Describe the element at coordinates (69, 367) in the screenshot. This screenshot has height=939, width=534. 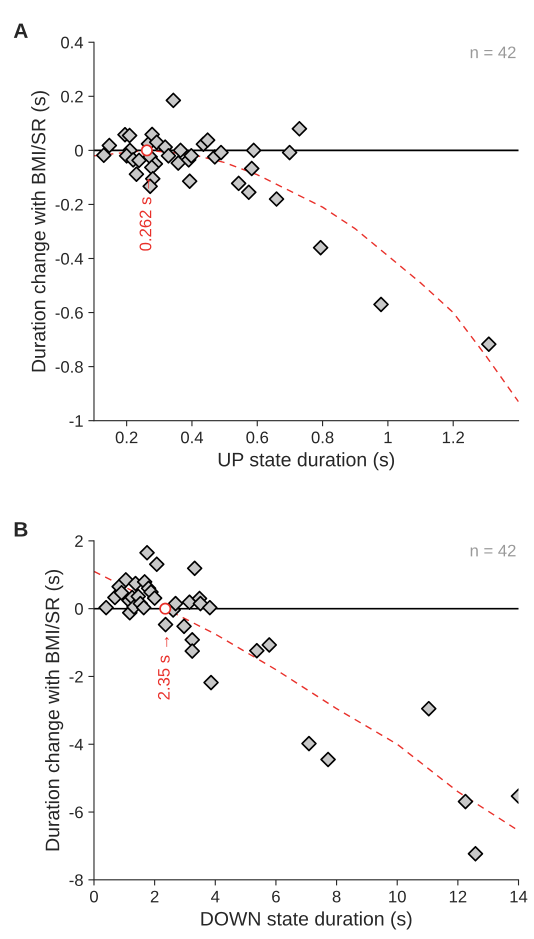
I see `y-tick-label: -0.8` at that location.